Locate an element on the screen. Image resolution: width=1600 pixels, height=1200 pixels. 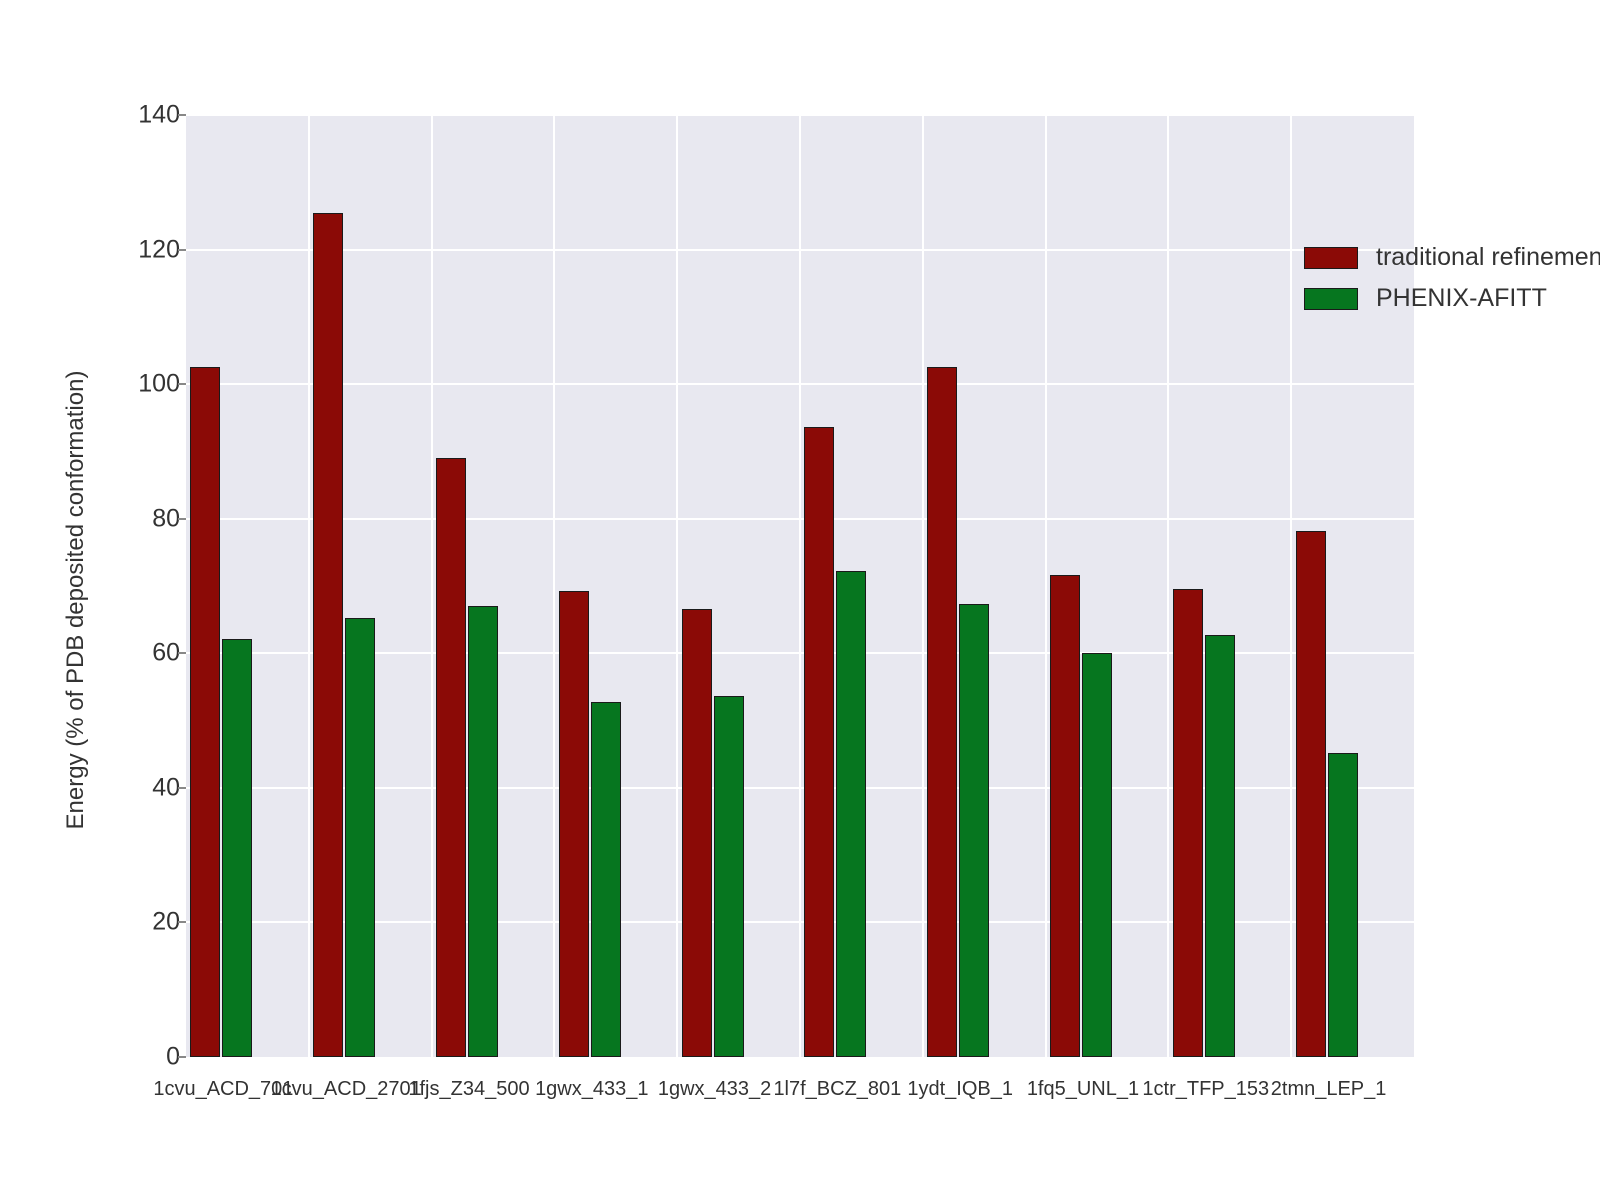
x-axis-tick-label: 1l7f_BCZ_801 is located at coordinates (837, 1089).